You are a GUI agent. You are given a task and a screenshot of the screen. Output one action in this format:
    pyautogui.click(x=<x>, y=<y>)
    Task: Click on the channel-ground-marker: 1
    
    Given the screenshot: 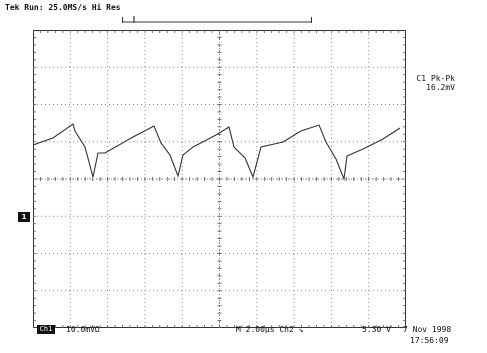 What is the action you would take?
    pyautogui.click(x=24, y=217)
    